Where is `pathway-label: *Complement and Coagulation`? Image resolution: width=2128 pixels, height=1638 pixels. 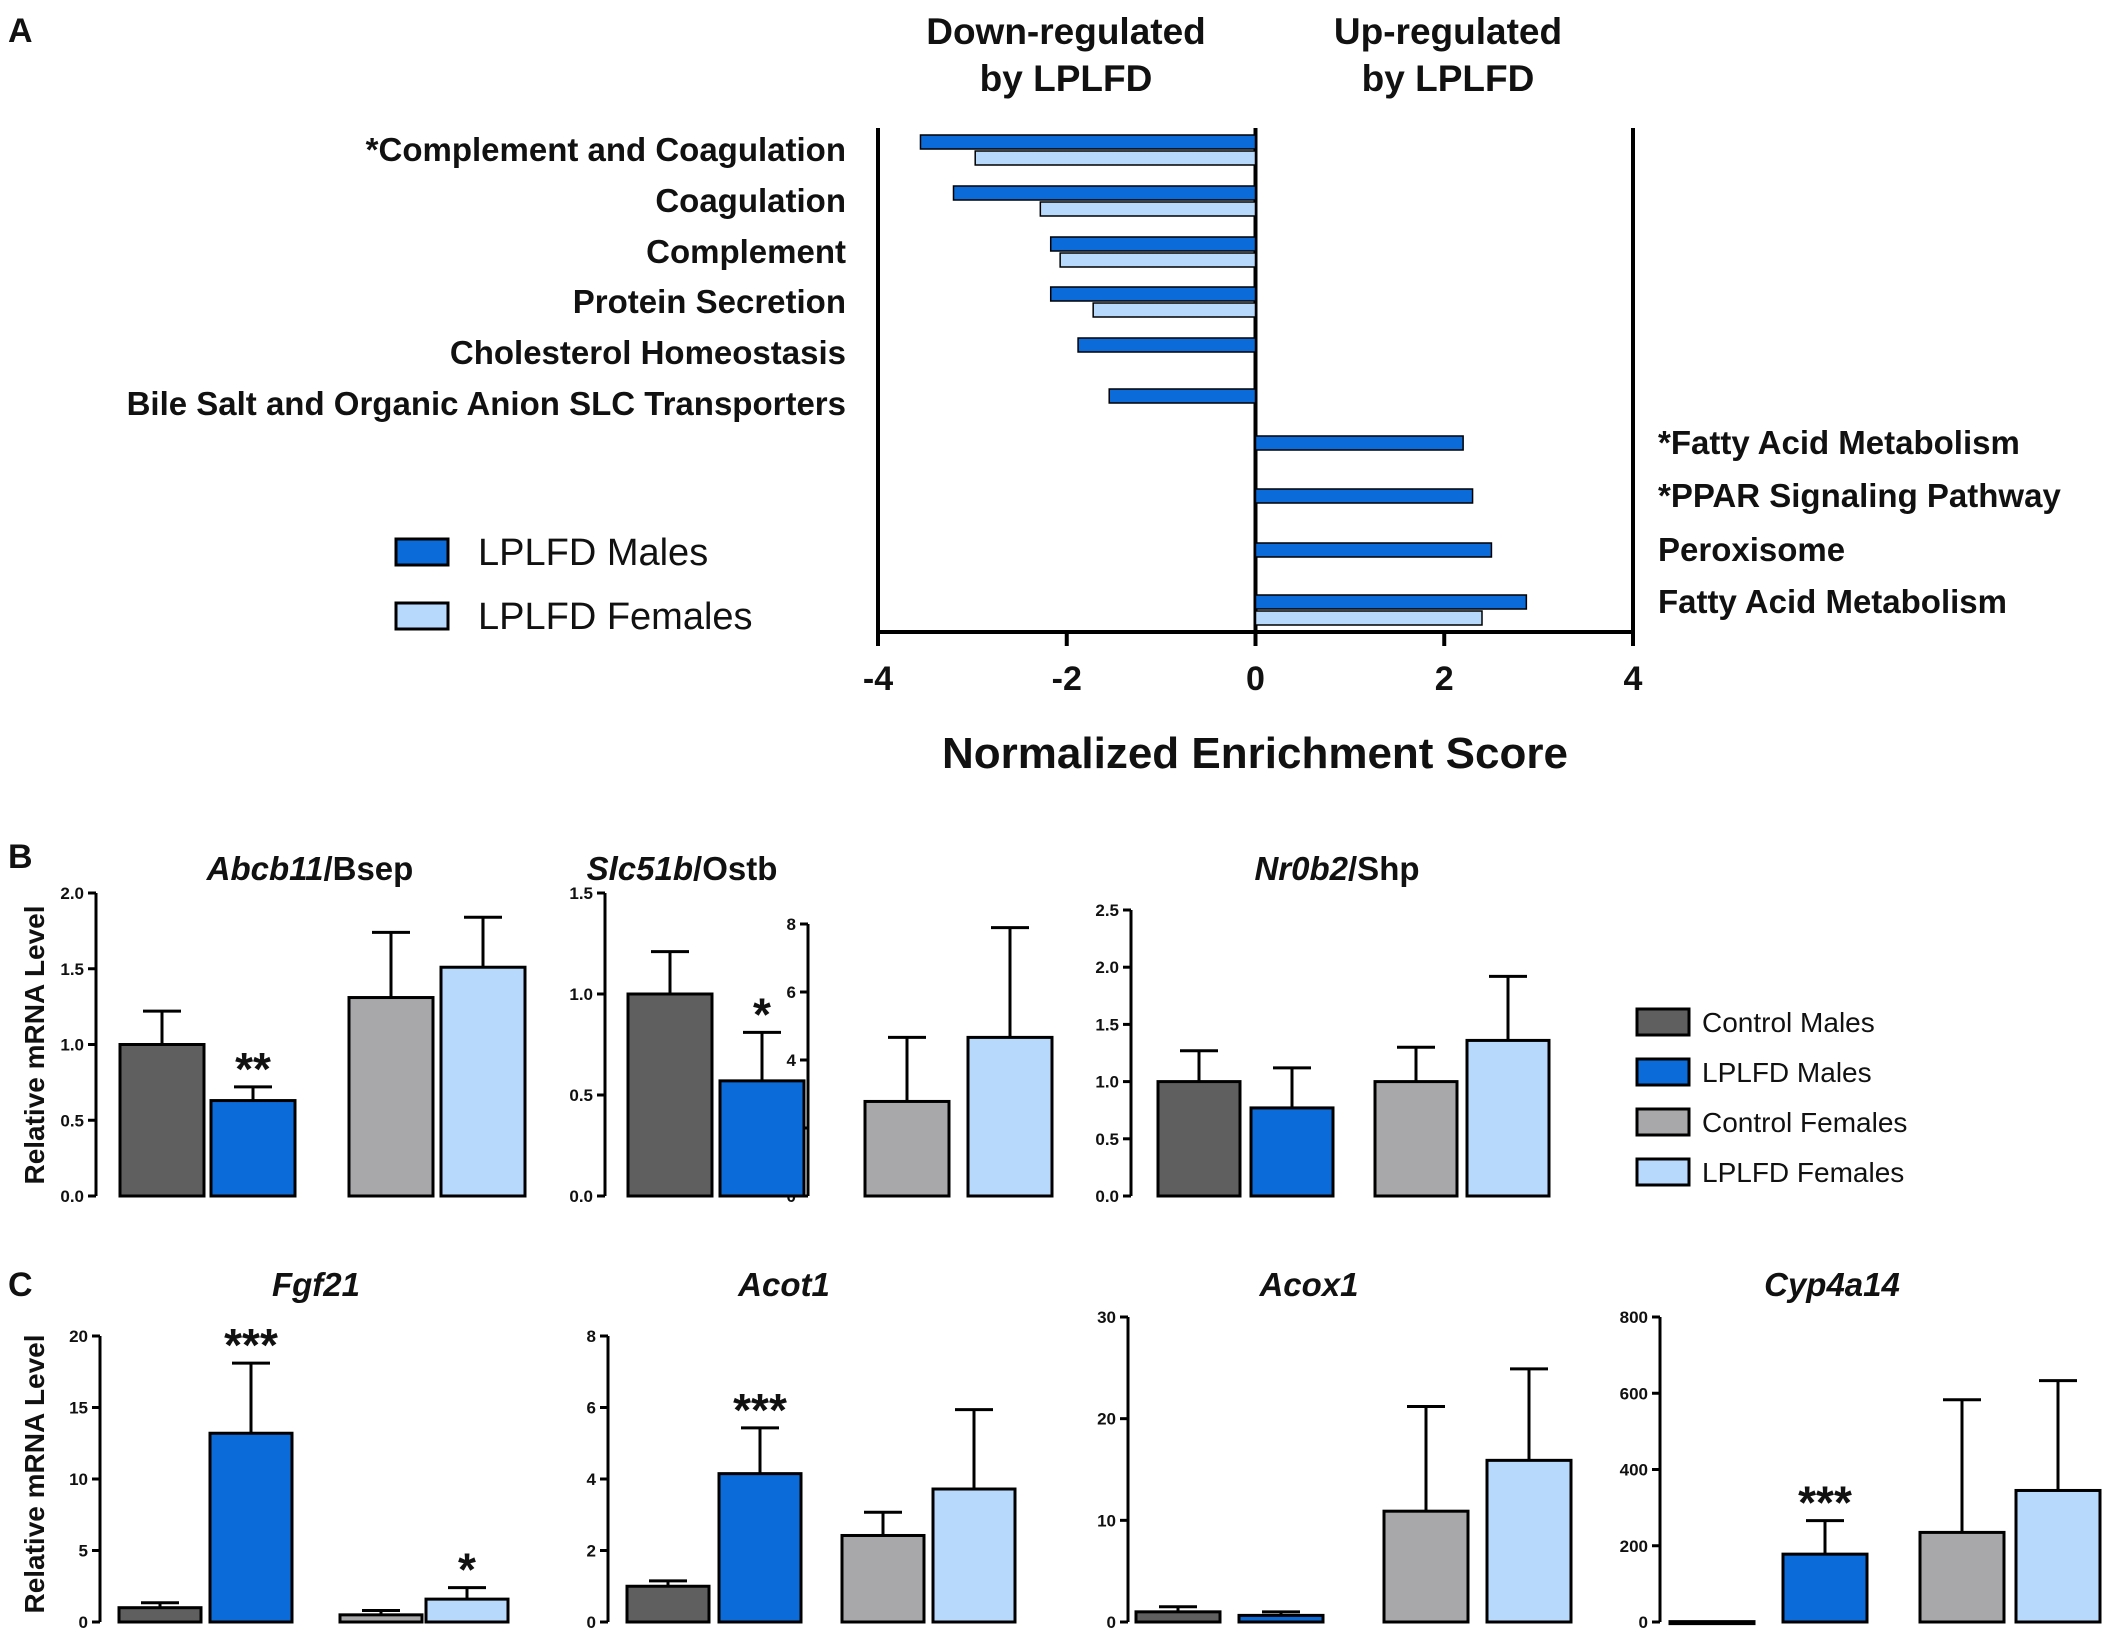 pathway-label: *Complement and Coagulation is located at coordinates (606, 149).